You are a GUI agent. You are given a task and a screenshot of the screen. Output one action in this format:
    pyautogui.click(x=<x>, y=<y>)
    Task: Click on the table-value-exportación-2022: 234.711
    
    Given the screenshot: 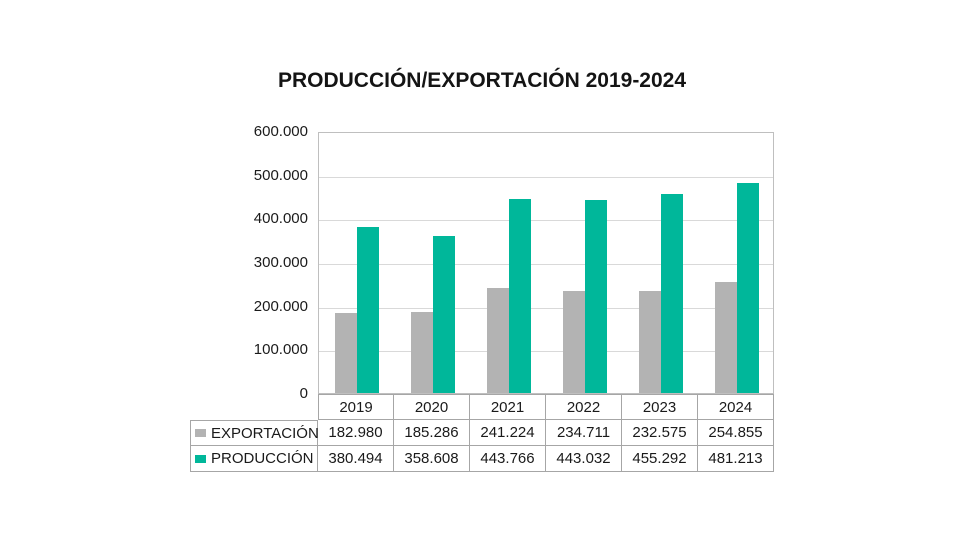 What is the action you would take?
    pyautogui.click(x=584, y=433)
    